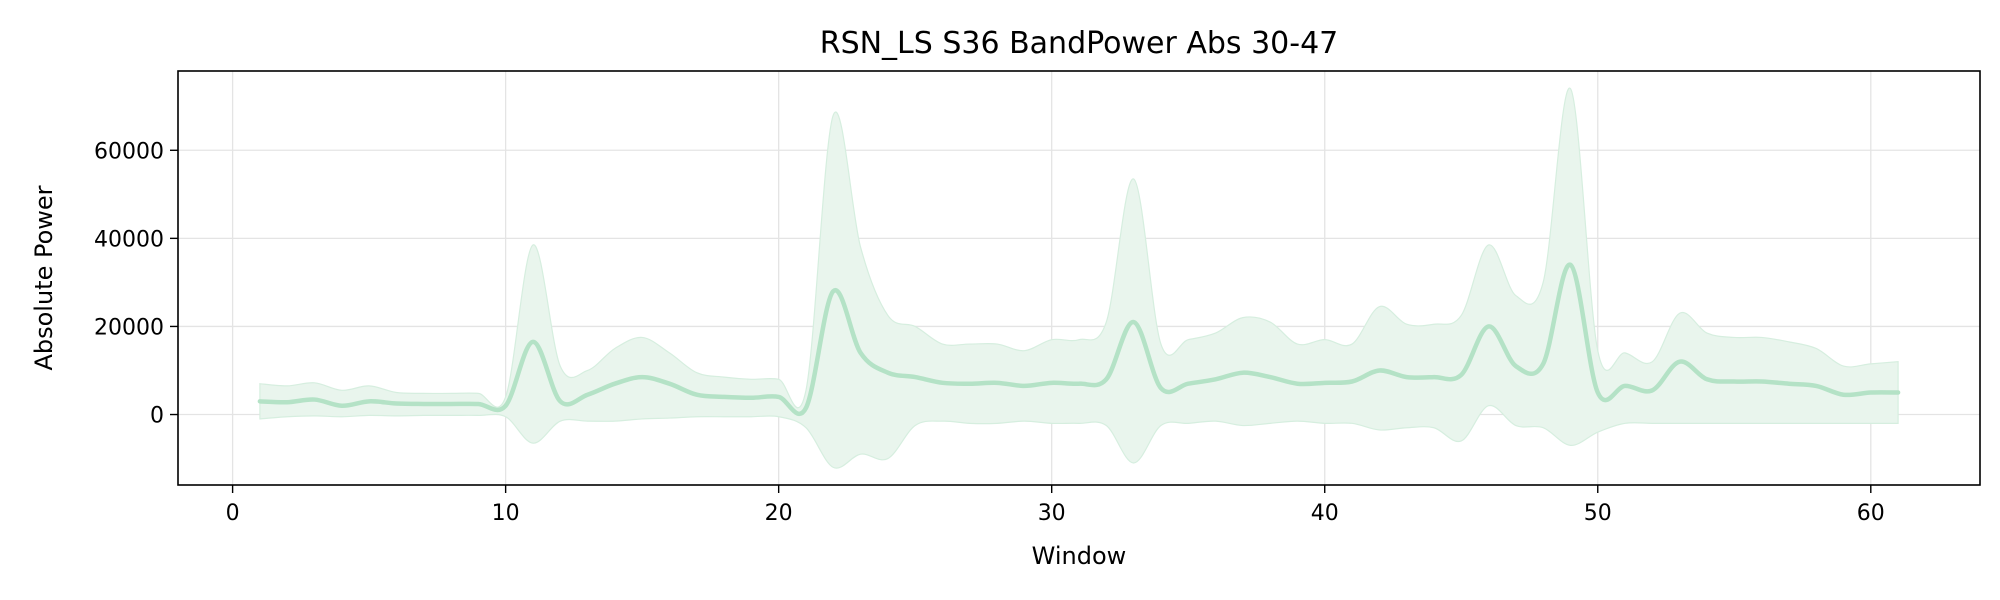 This screenshot has width=2000, height=600. I want to click on x-tick-label: 50, so click(1598, 513).